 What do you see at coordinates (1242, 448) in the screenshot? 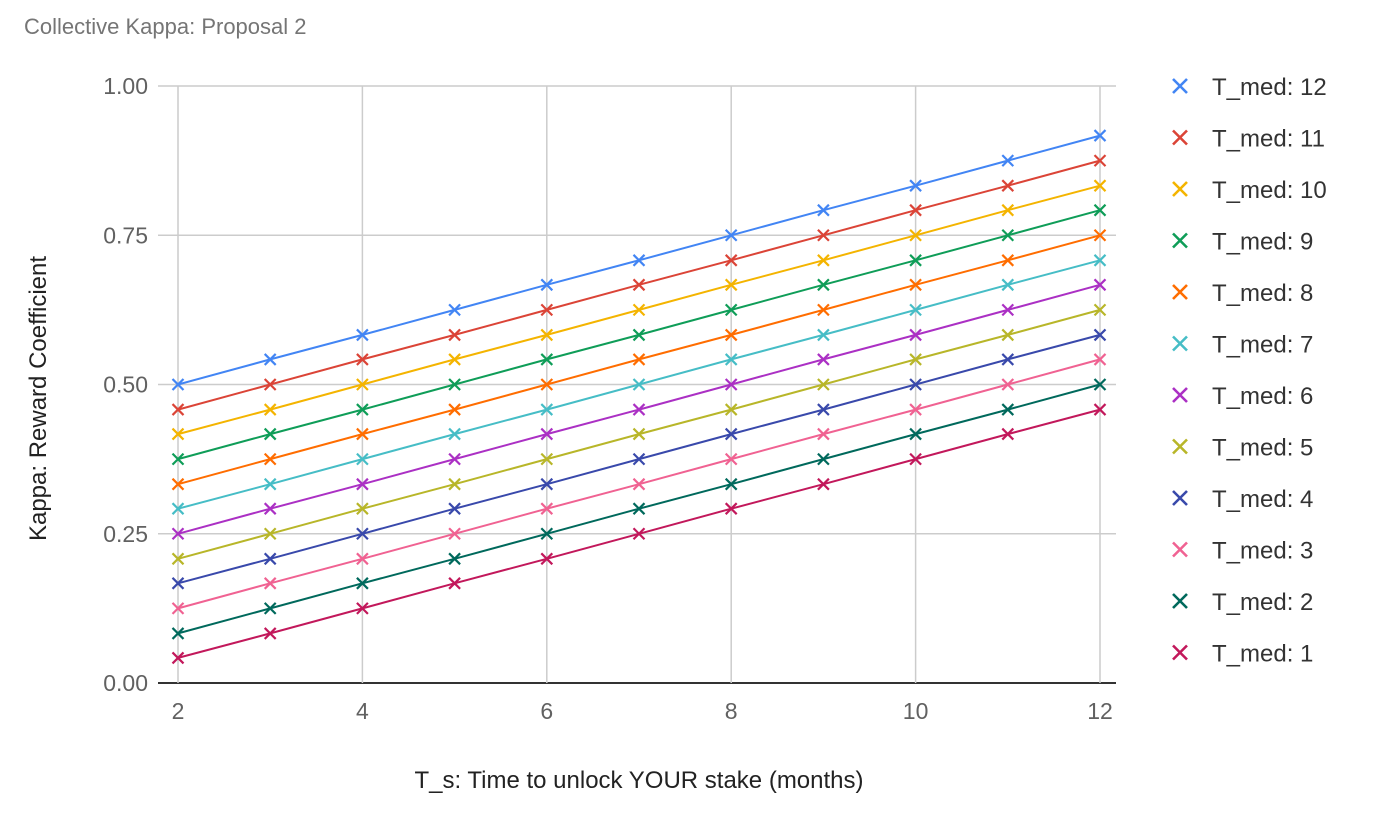
I see `legend-item: T_med: 5` at bounding box center [1242, 448].